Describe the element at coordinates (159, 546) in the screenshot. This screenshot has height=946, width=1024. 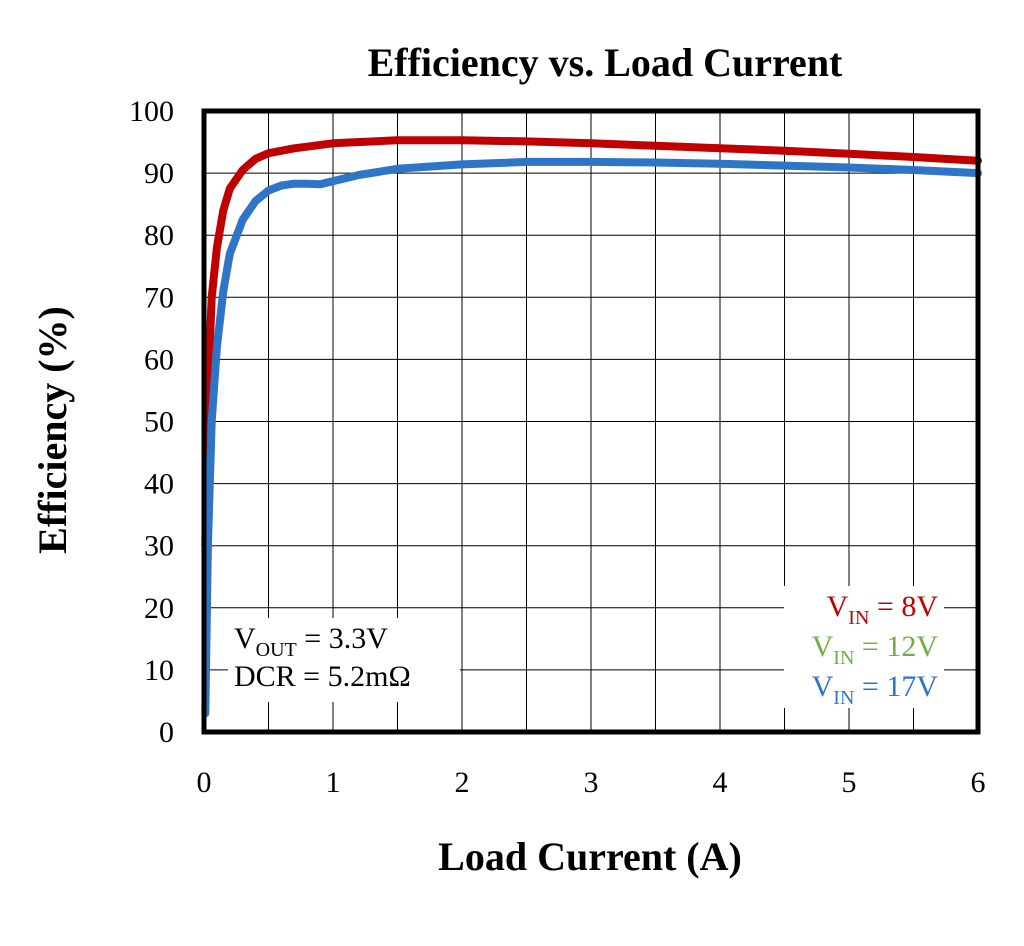
I see `y-tick-label: 30` at that location.